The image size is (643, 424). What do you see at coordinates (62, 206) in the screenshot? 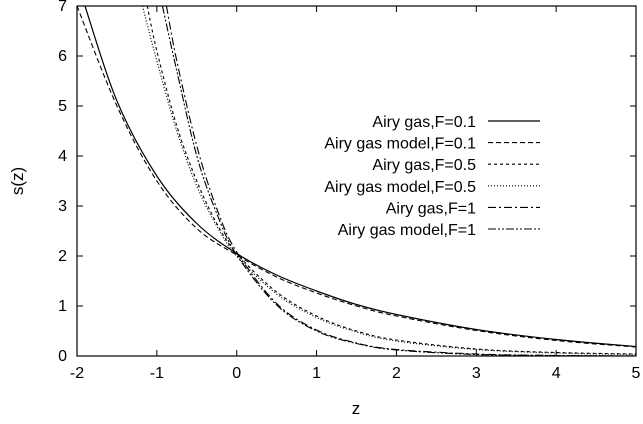
I see `y-tick-label: 3` at bounding box center [62, 206].